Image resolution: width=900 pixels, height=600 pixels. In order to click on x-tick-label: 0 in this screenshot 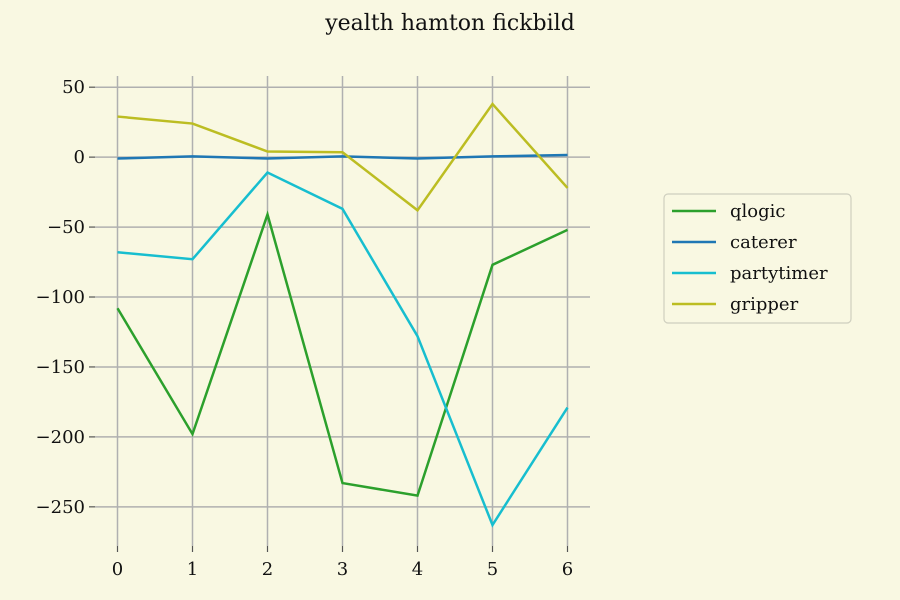, I will do `click(117, 569)`.